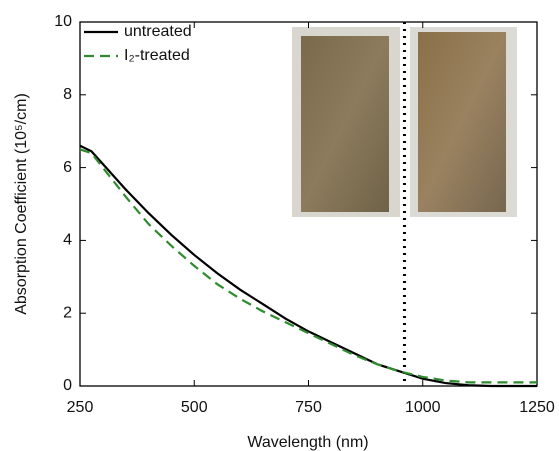  What do you see at coordinates (67, 385) in the screenshot?
I see `y-tick-label: 0` at bounding box center [67, 385].